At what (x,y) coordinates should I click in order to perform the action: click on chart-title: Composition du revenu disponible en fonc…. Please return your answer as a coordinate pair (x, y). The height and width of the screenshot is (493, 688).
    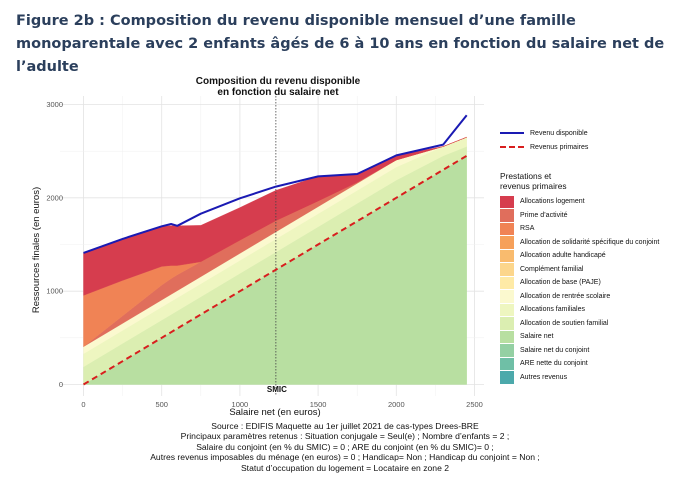
    Looking at the image, I should click on (278, 87).